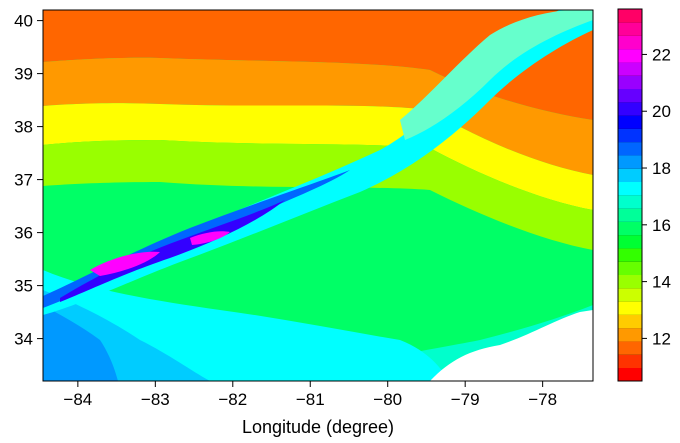 This screenshot has height=443, width=680. I want to click on heatmap-ridge-peak-a, so click(125, 263).